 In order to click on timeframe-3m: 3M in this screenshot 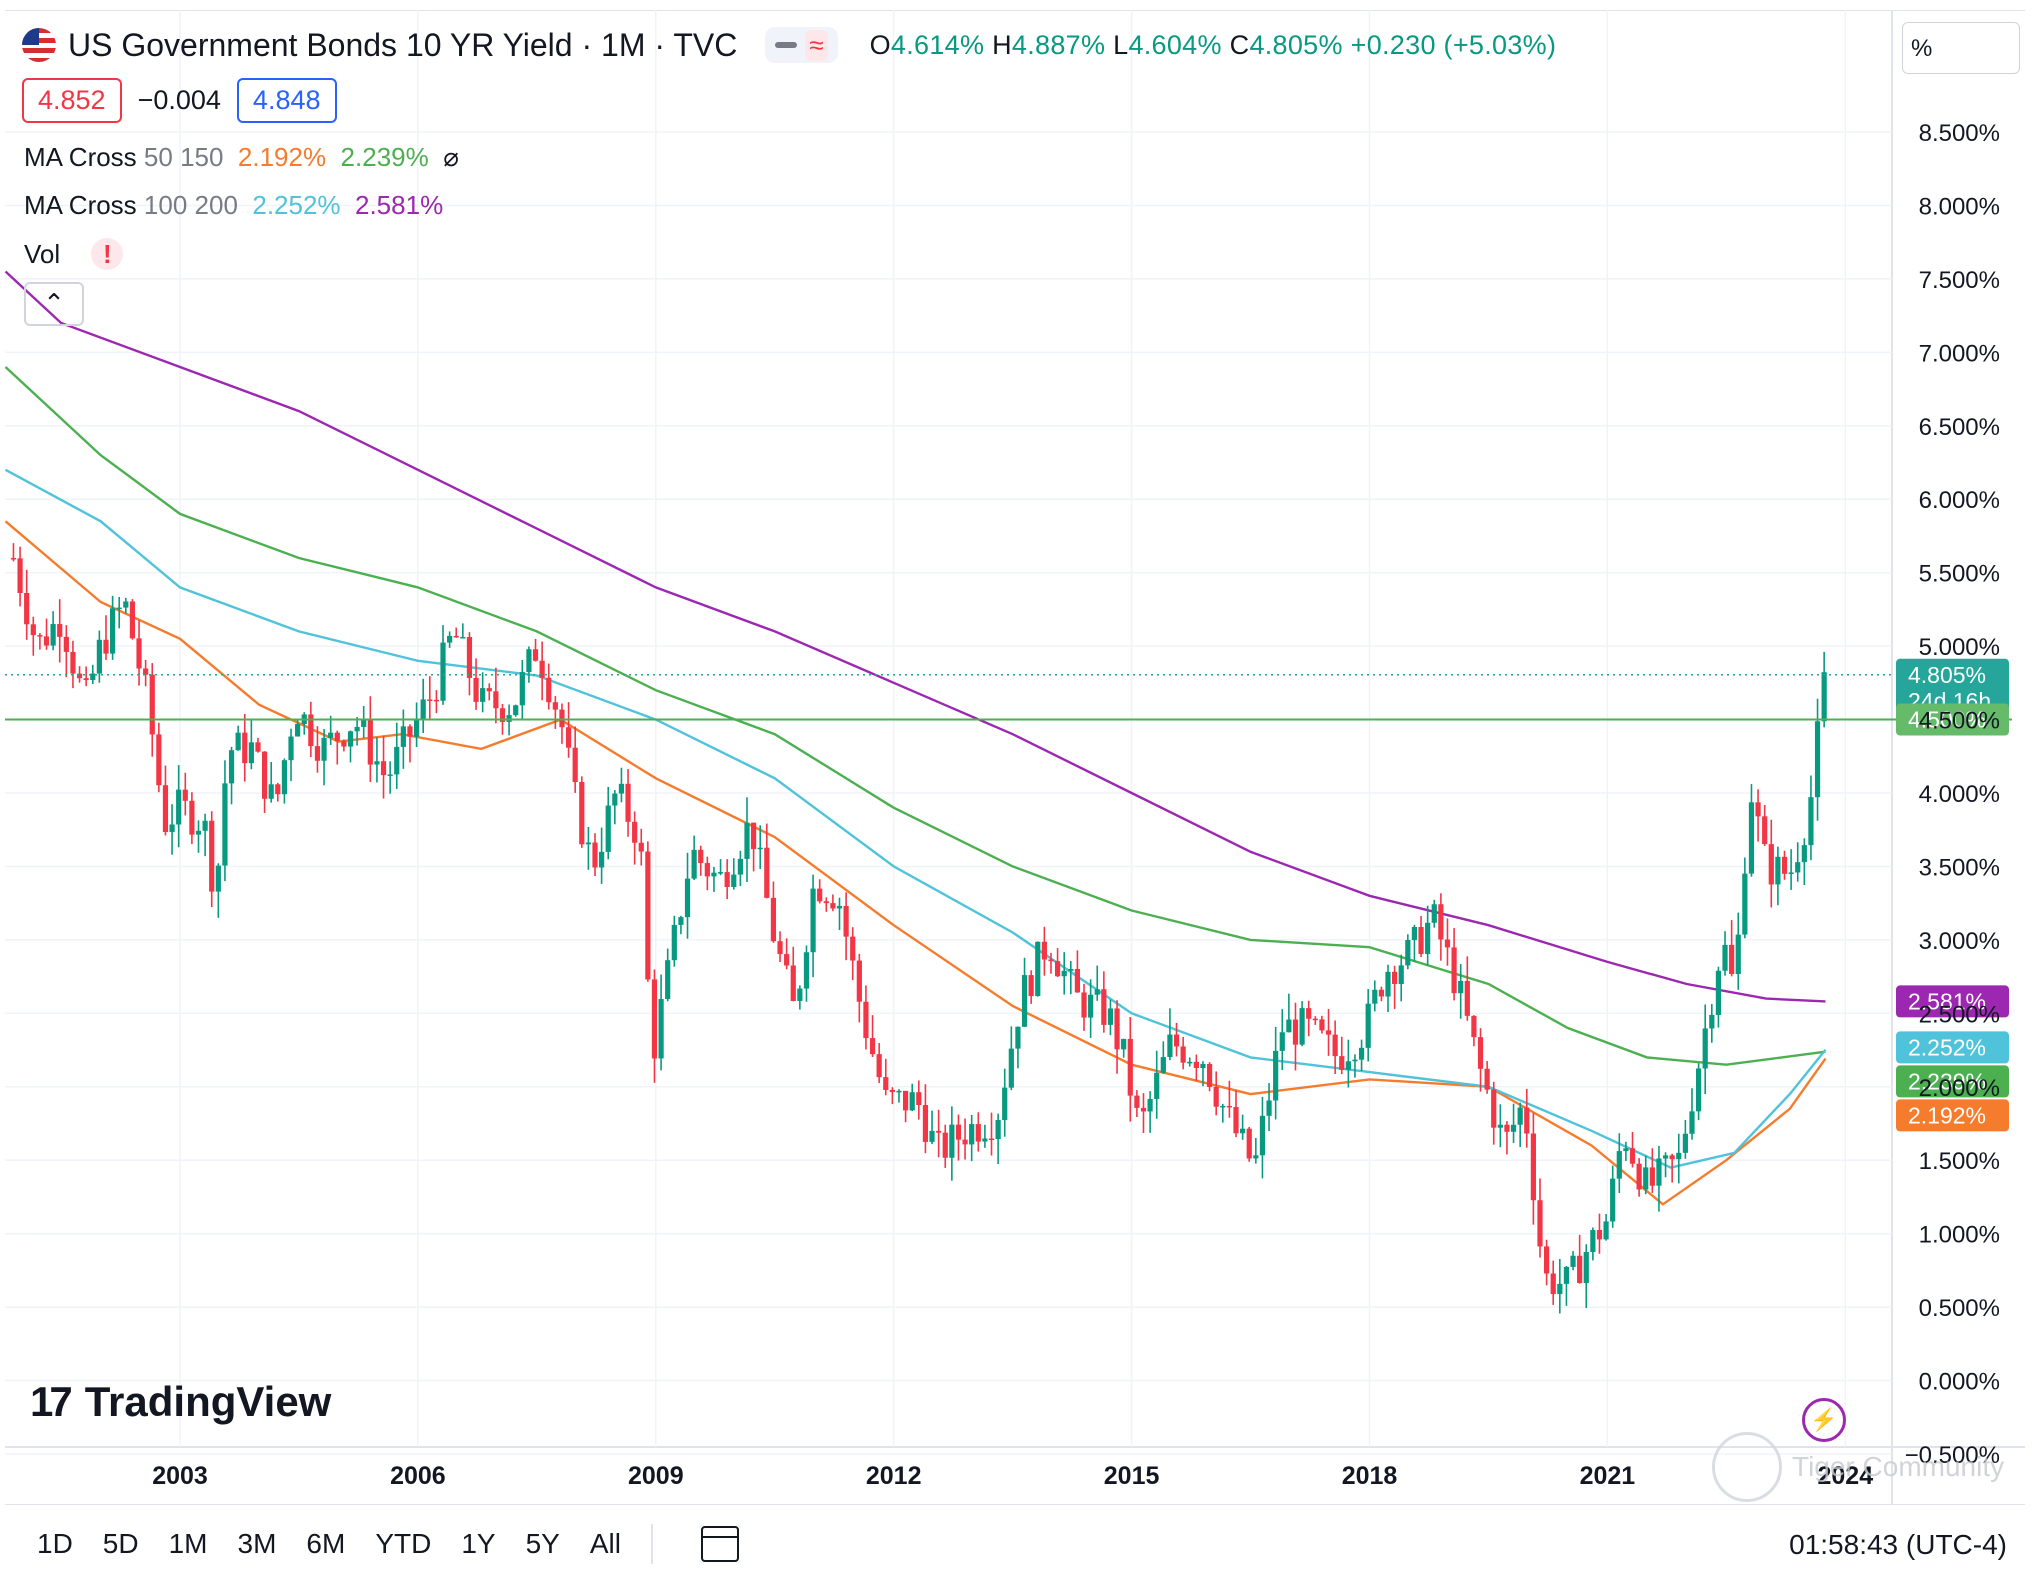, I will do `click(257, 1543)`.